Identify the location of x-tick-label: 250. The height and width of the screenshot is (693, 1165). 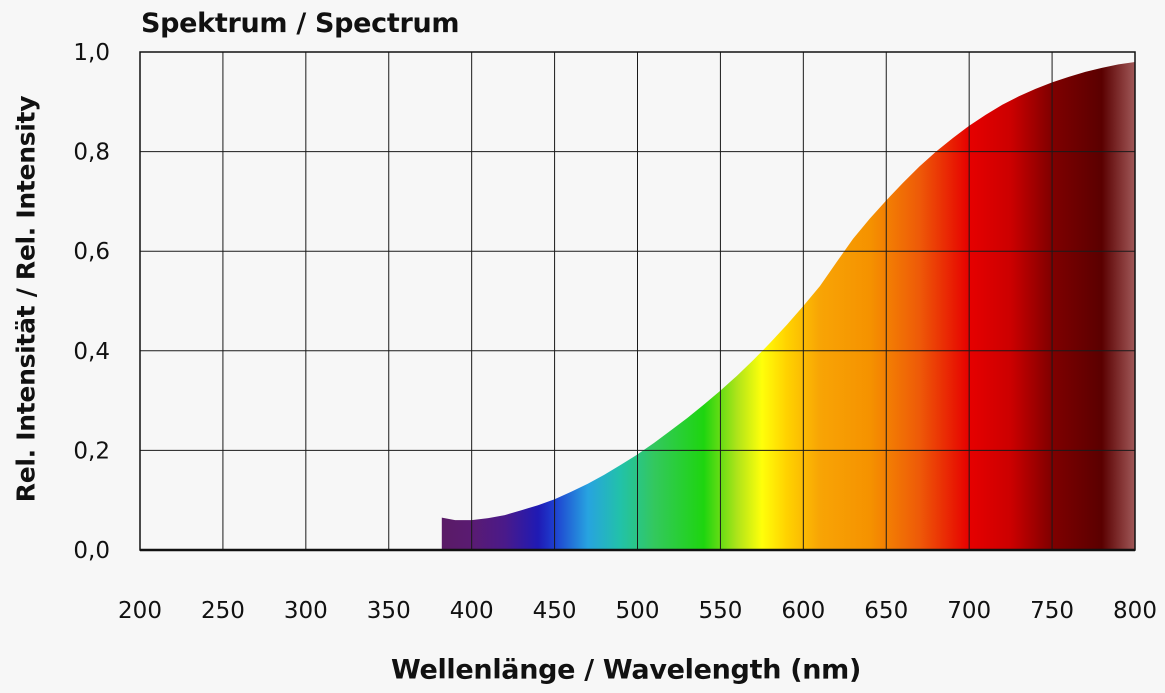
(223, 611).